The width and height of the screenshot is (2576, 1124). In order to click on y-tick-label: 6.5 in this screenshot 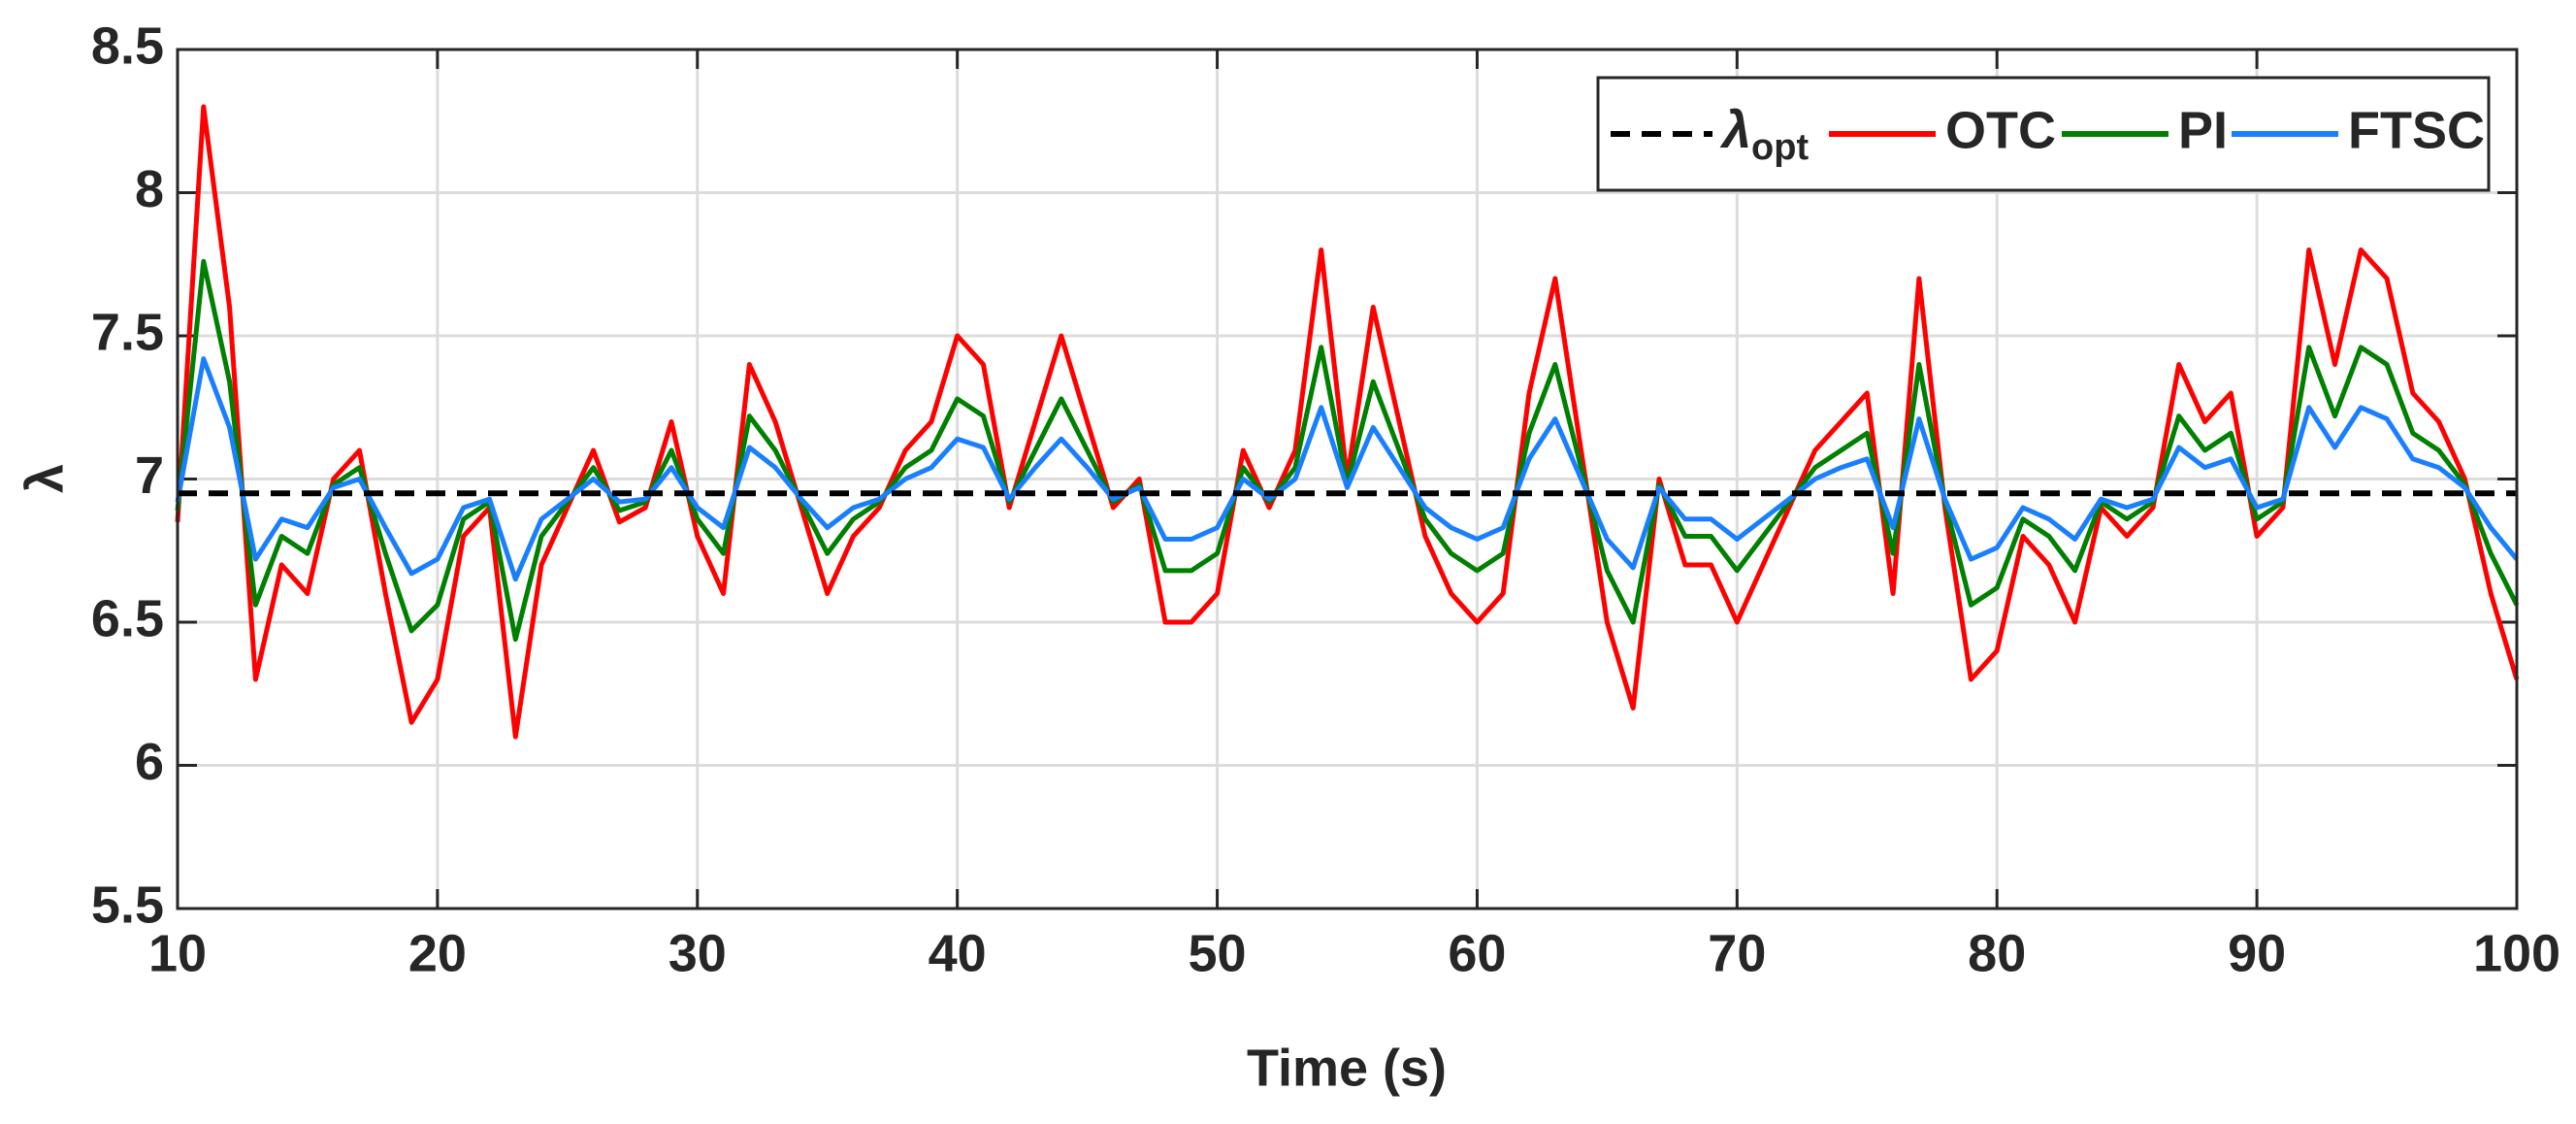, I will do `click(127, 618)`.